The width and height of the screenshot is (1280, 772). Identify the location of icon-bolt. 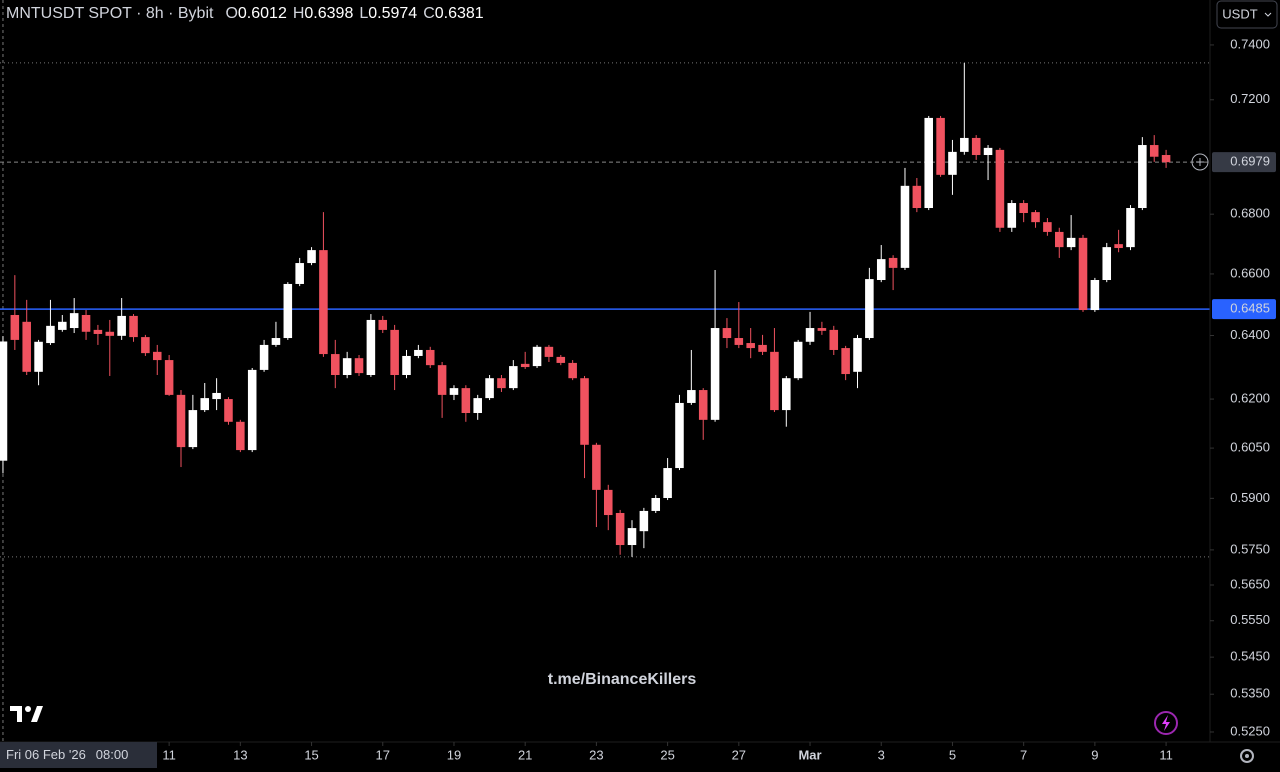
(1166, 723).